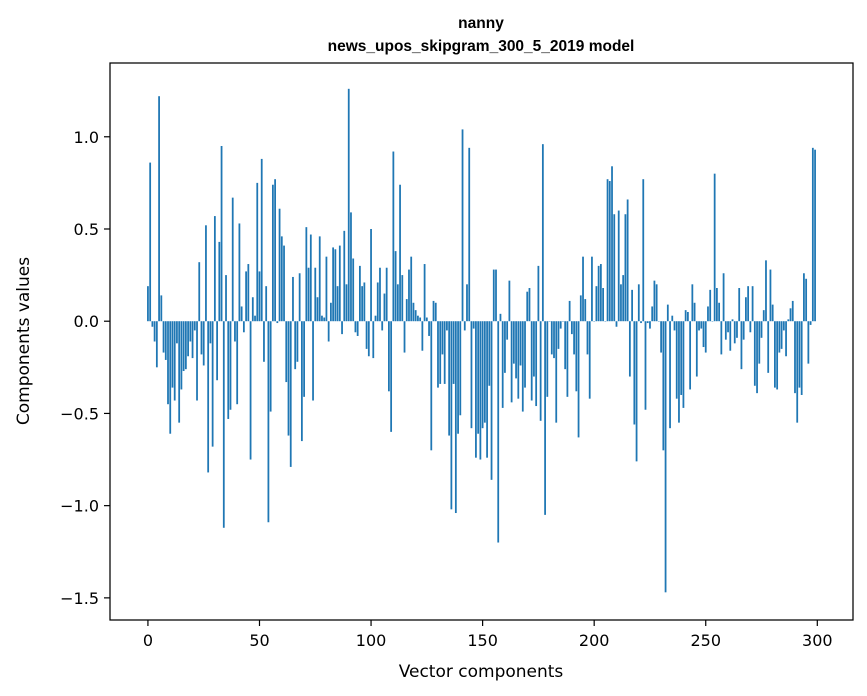  Describe the element at coordinates (85, 368) in the screenshot. I see `y-axis: −1.5 −1.0 −0.5 0.0 0.5 1.0` at that location.